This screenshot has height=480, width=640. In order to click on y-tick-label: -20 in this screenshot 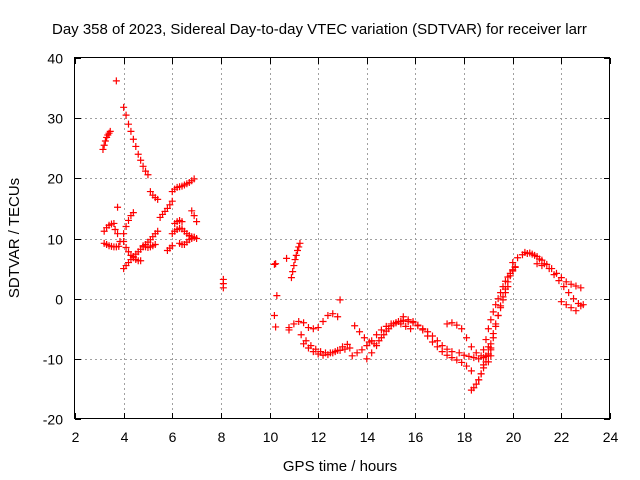, I will do `click(53, 420)`.